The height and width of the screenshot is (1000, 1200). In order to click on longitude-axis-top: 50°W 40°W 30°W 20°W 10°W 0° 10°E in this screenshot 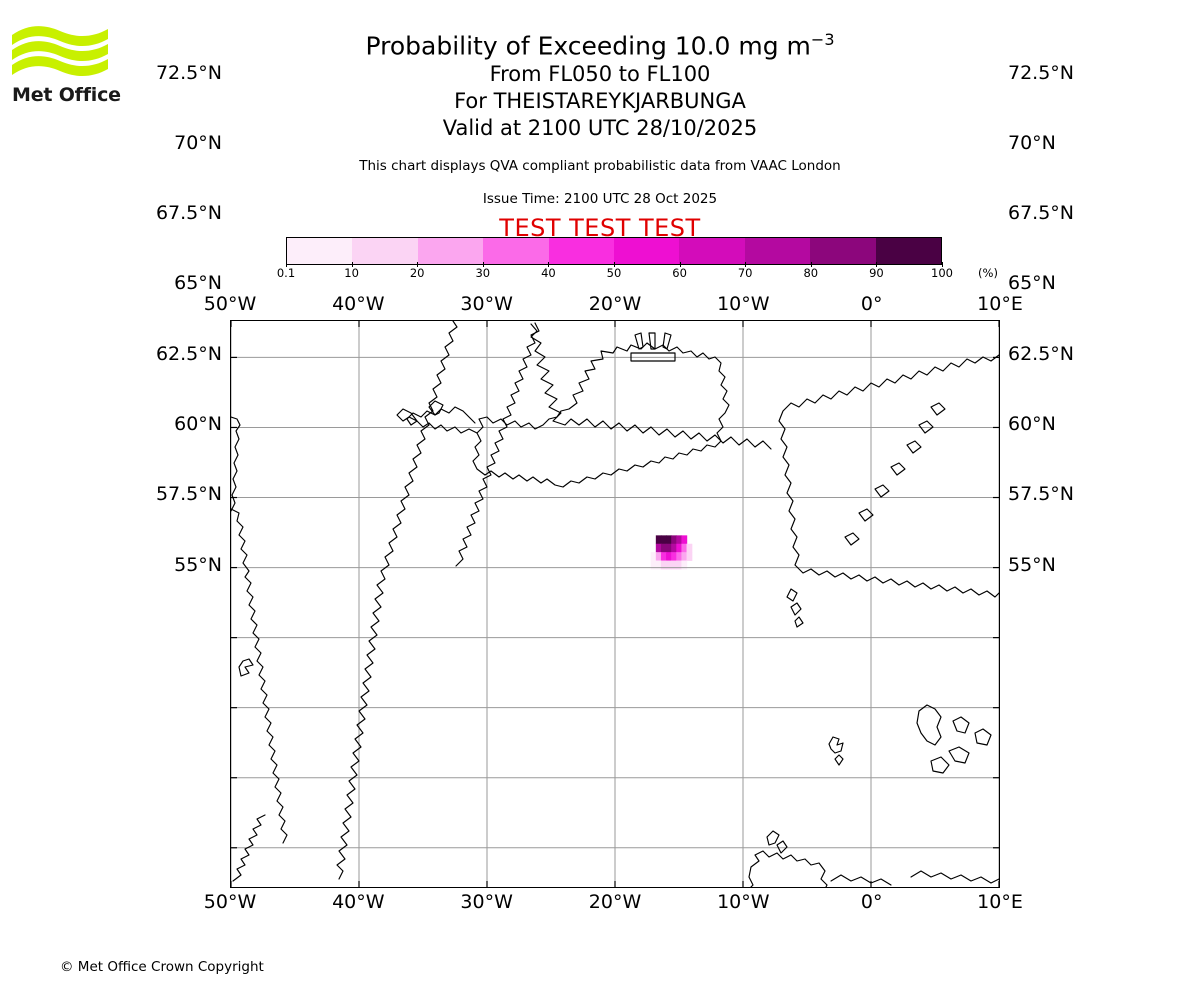, I will do `click(600, 305)`.